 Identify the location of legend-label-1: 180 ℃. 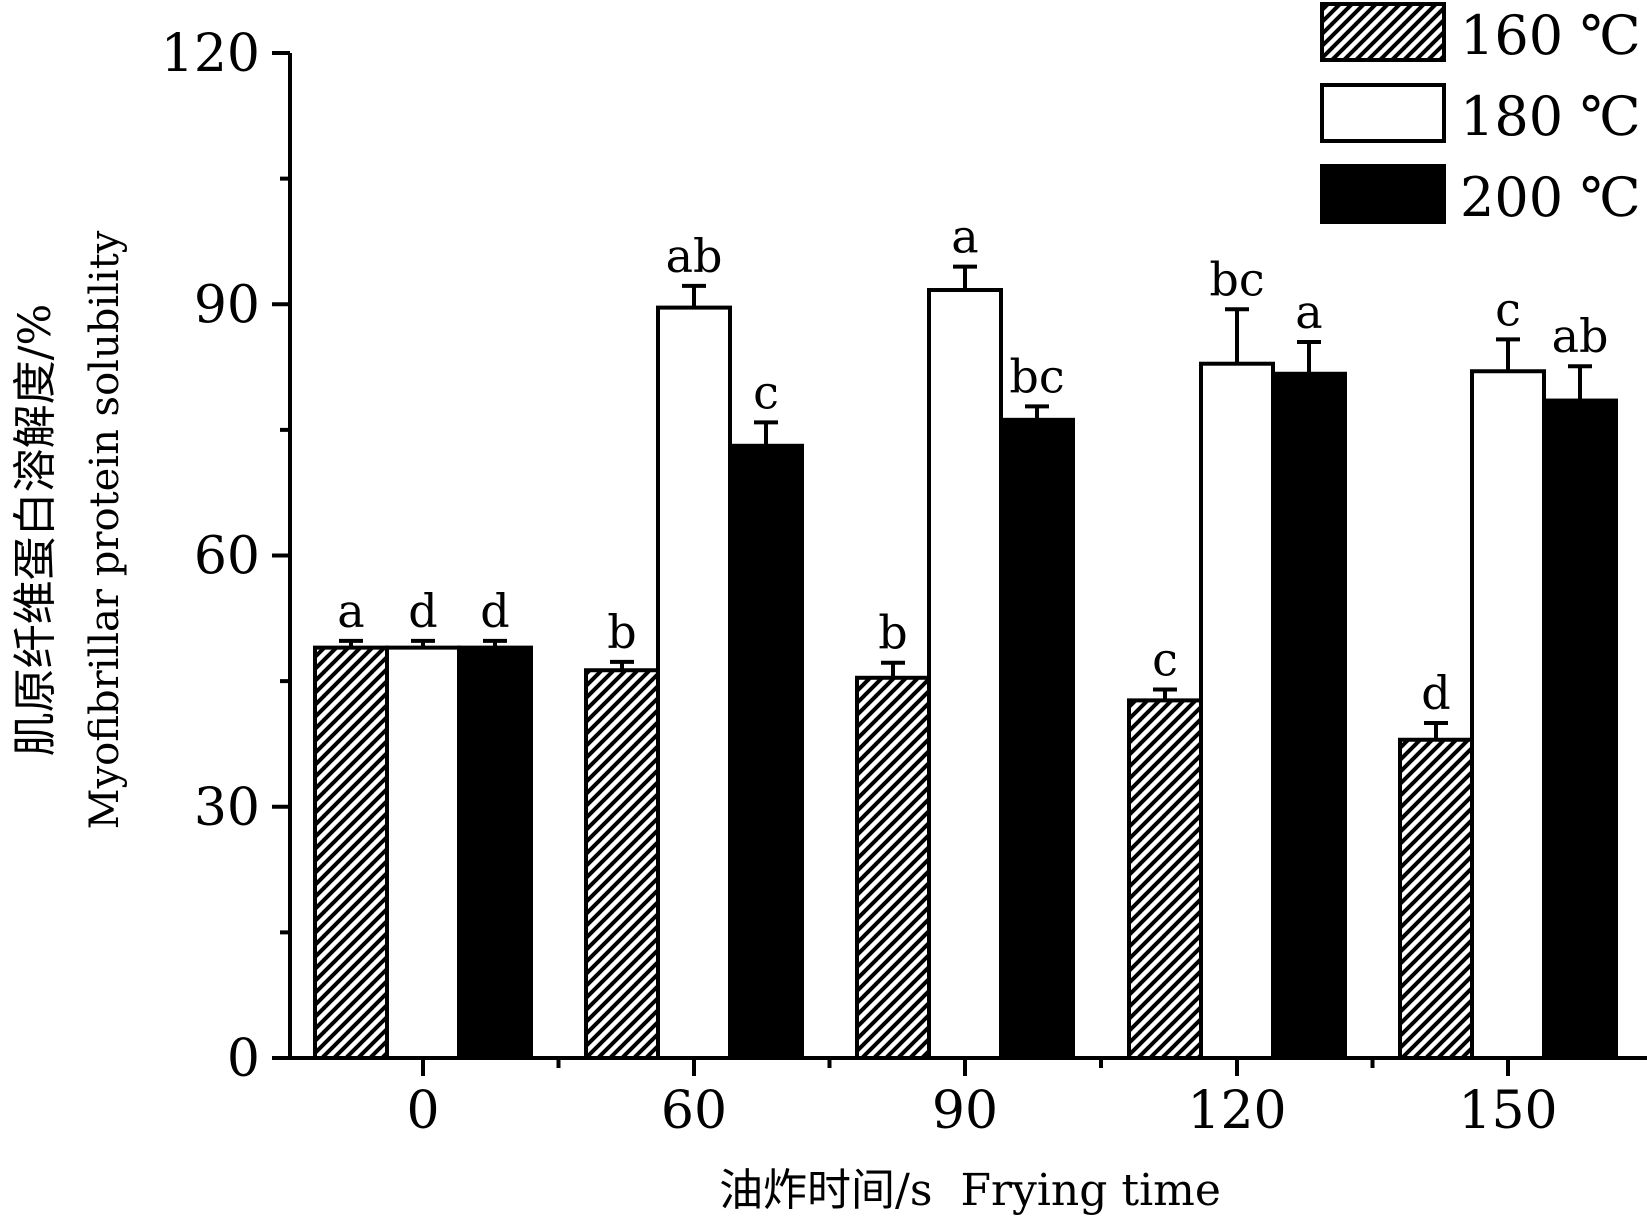
(1550, 116).